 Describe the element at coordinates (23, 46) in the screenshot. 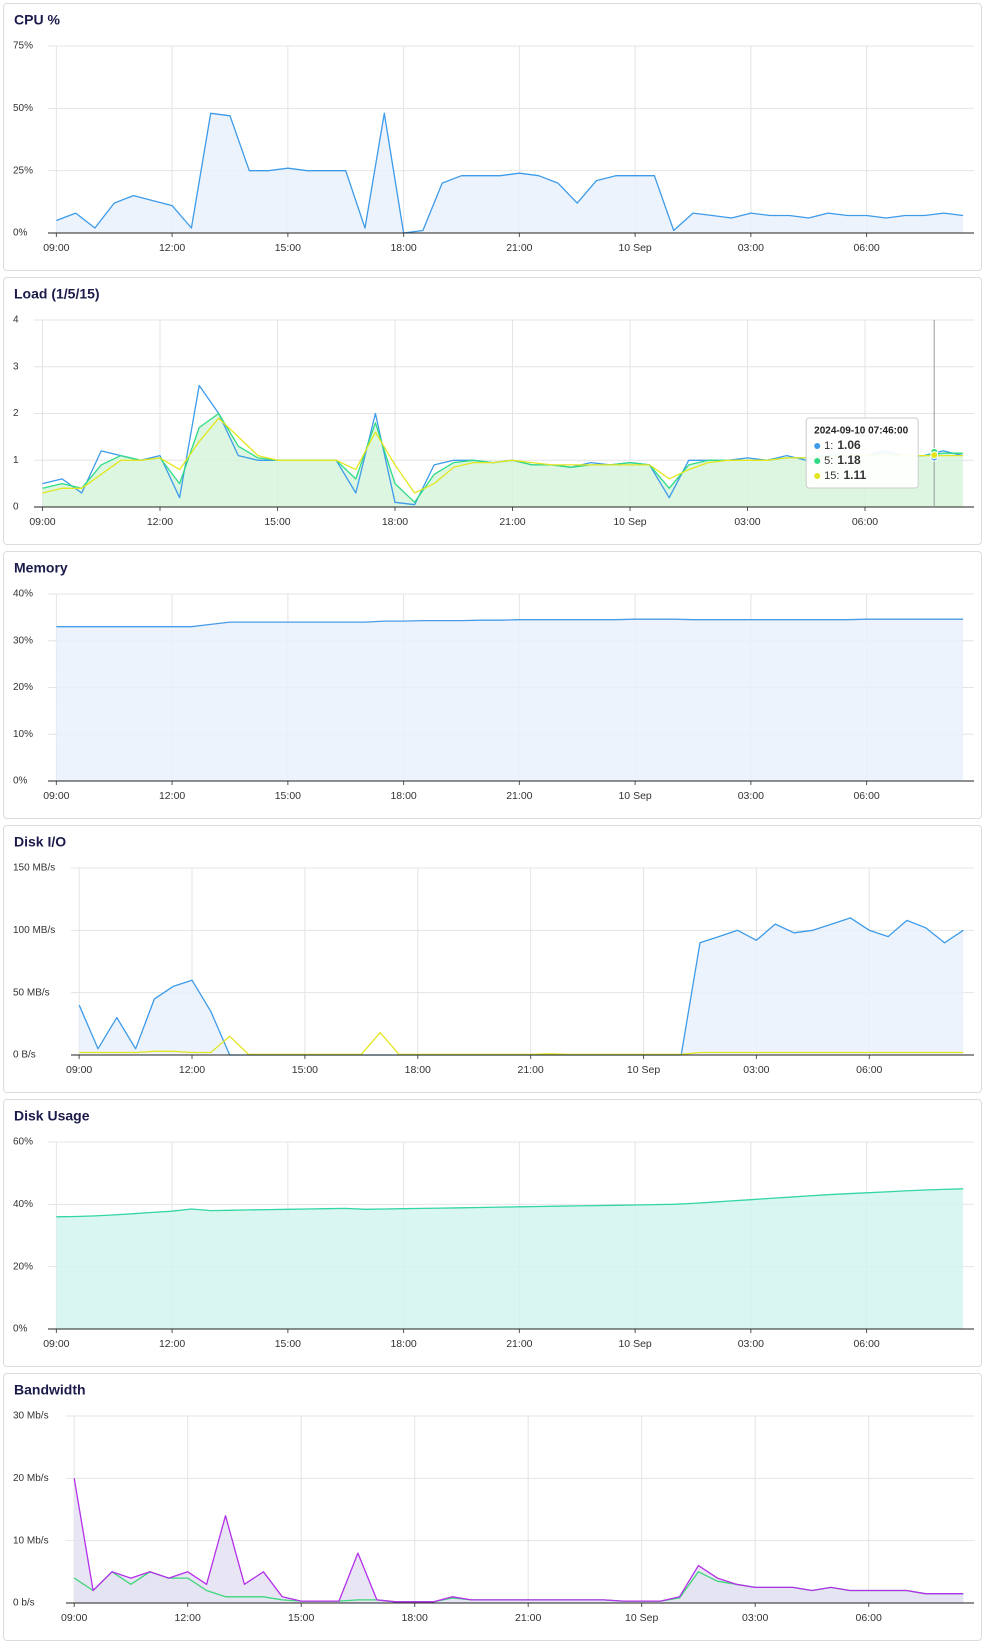

I see `y-tick-label: 75%` at that location.